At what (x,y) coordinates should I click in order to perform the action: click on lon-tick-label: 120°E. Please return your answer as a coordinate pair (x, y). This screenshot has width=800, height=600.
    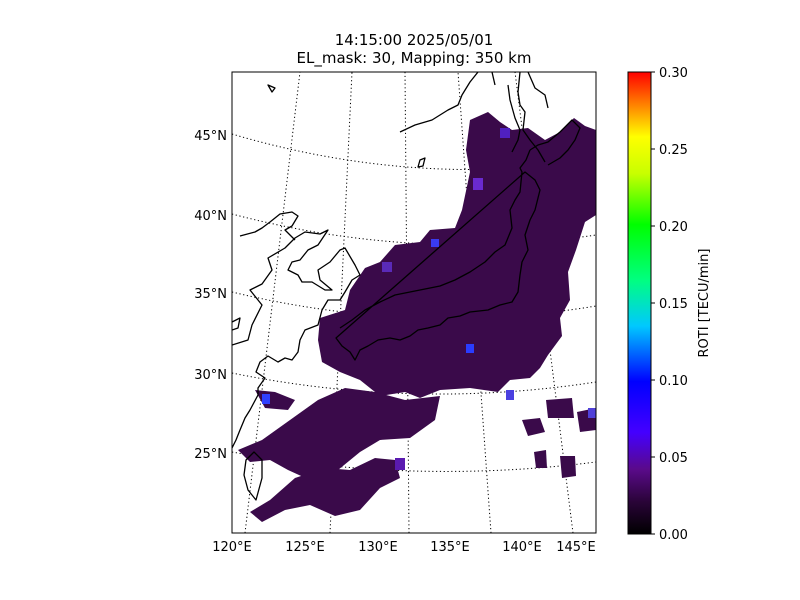
    Looking at the image, I should click on (232, 547).